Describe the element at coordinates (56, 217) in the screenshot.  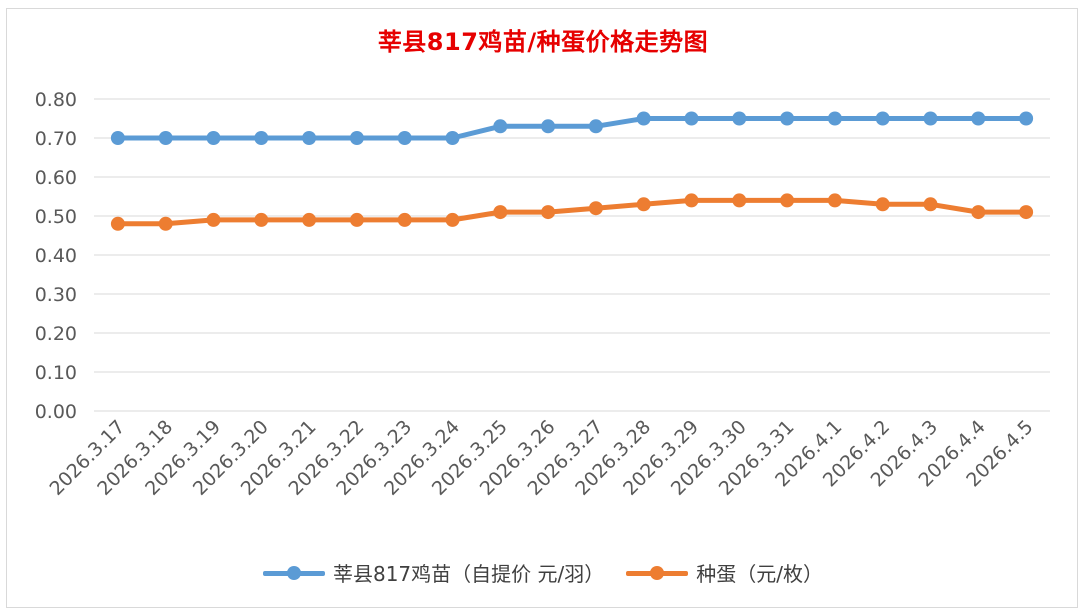
I see `y-tick-label: 0.50` at that location.